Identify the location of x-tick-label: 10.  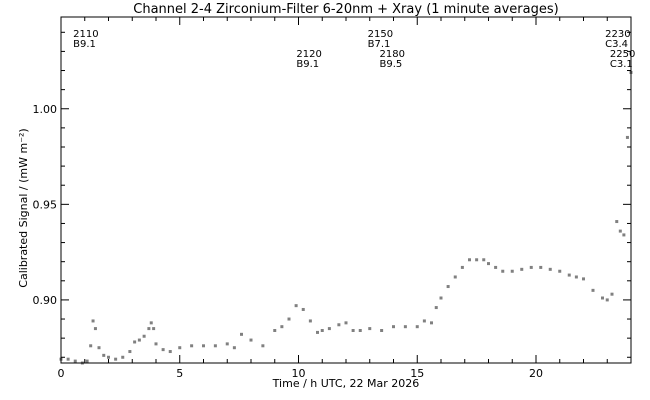
(299, 373).